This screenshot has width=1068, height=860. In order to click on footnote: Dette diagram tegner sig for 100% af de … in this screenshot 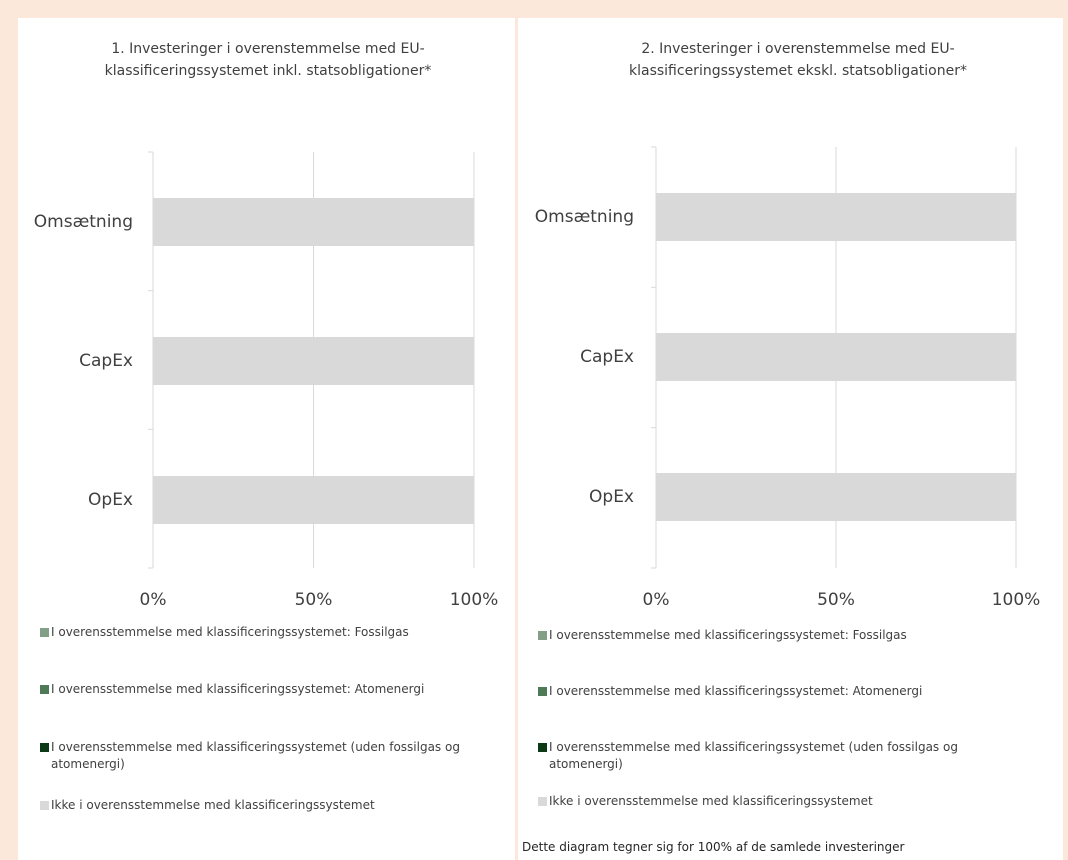, I will do `click(713, 847)`.